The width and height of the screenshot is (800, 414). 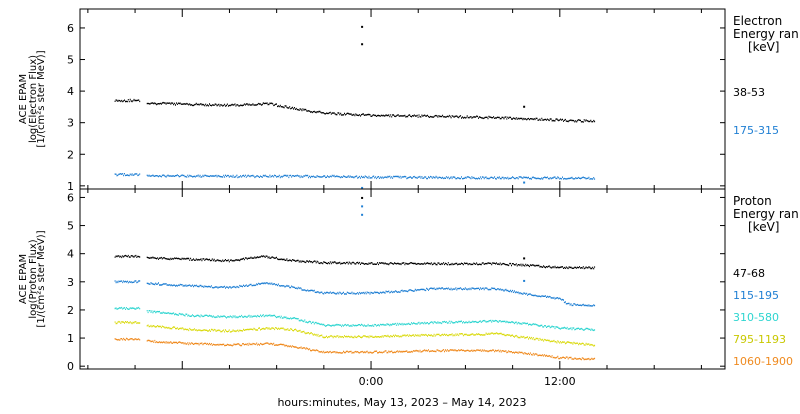 What do you see at coordinates (763, 47) in the screenshot?
I see `electron-legend-title-line: [keV]` at bounding box center [763, 47].